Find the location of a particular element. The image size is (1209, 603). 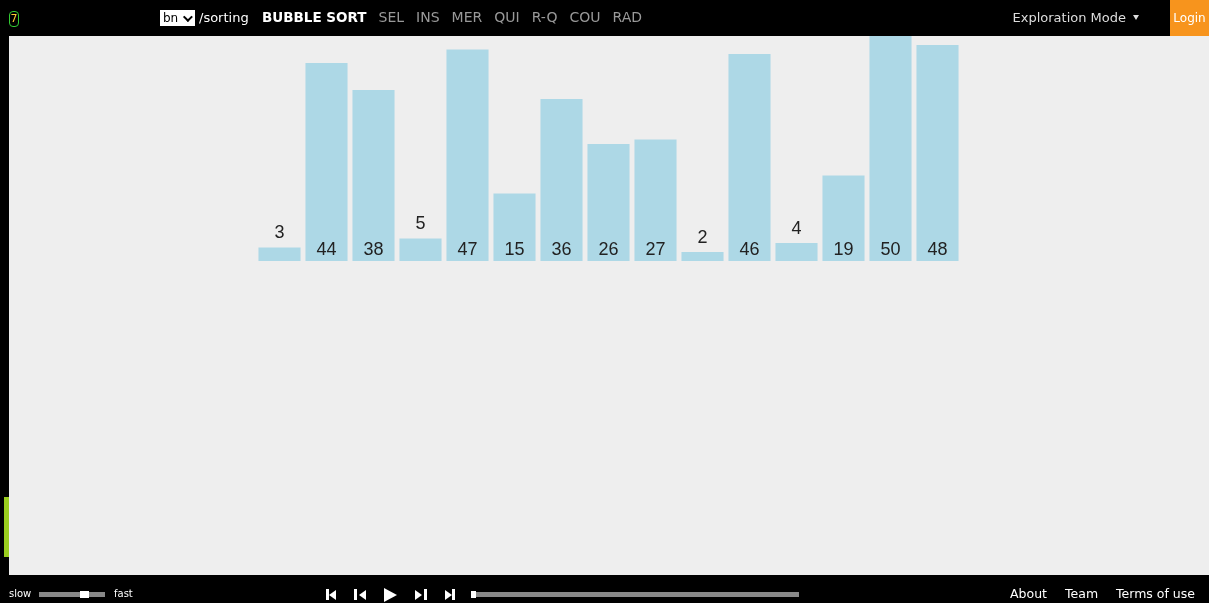

text: slow is located at coordinates (20, 593).